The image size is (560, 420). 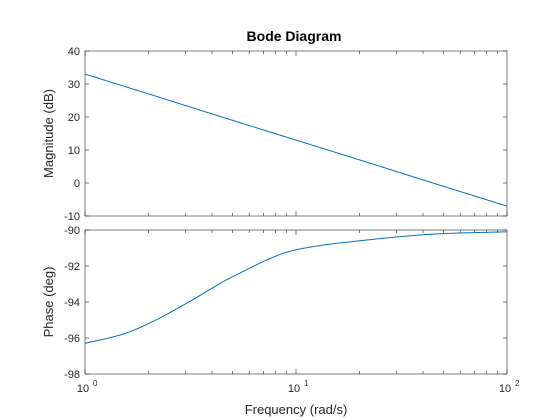 What do you see at coordinates (72, 339) in the screenshot?
I see `phase-y-tick-label: -96` at bounding box center [72, 339].